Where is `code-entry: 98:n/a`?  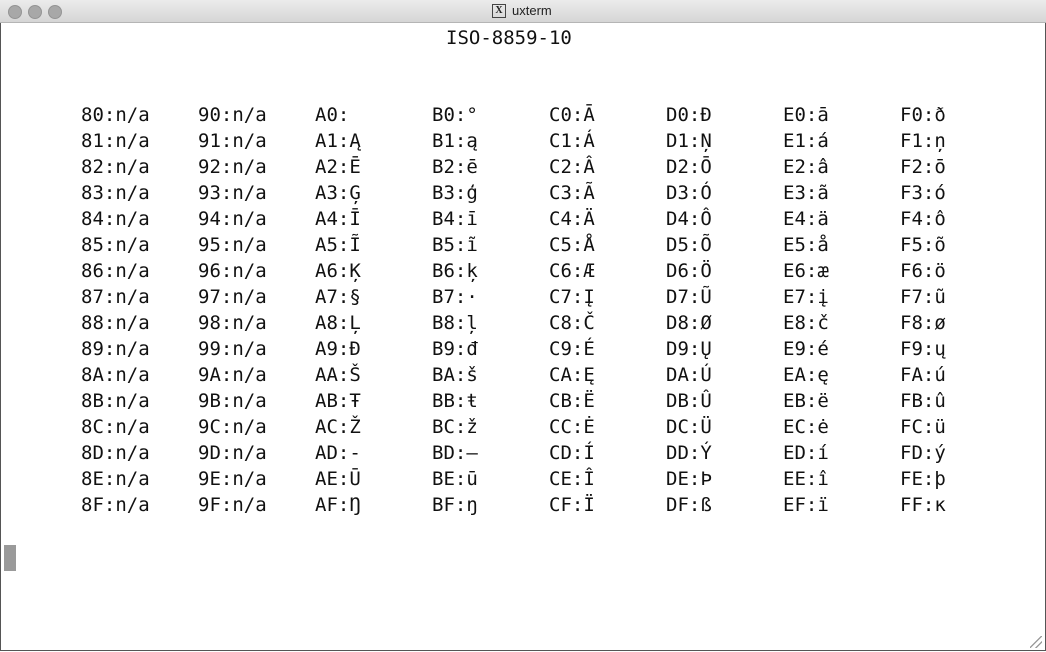 code-entry: 98:n/a is located at coordinates (232, 323).